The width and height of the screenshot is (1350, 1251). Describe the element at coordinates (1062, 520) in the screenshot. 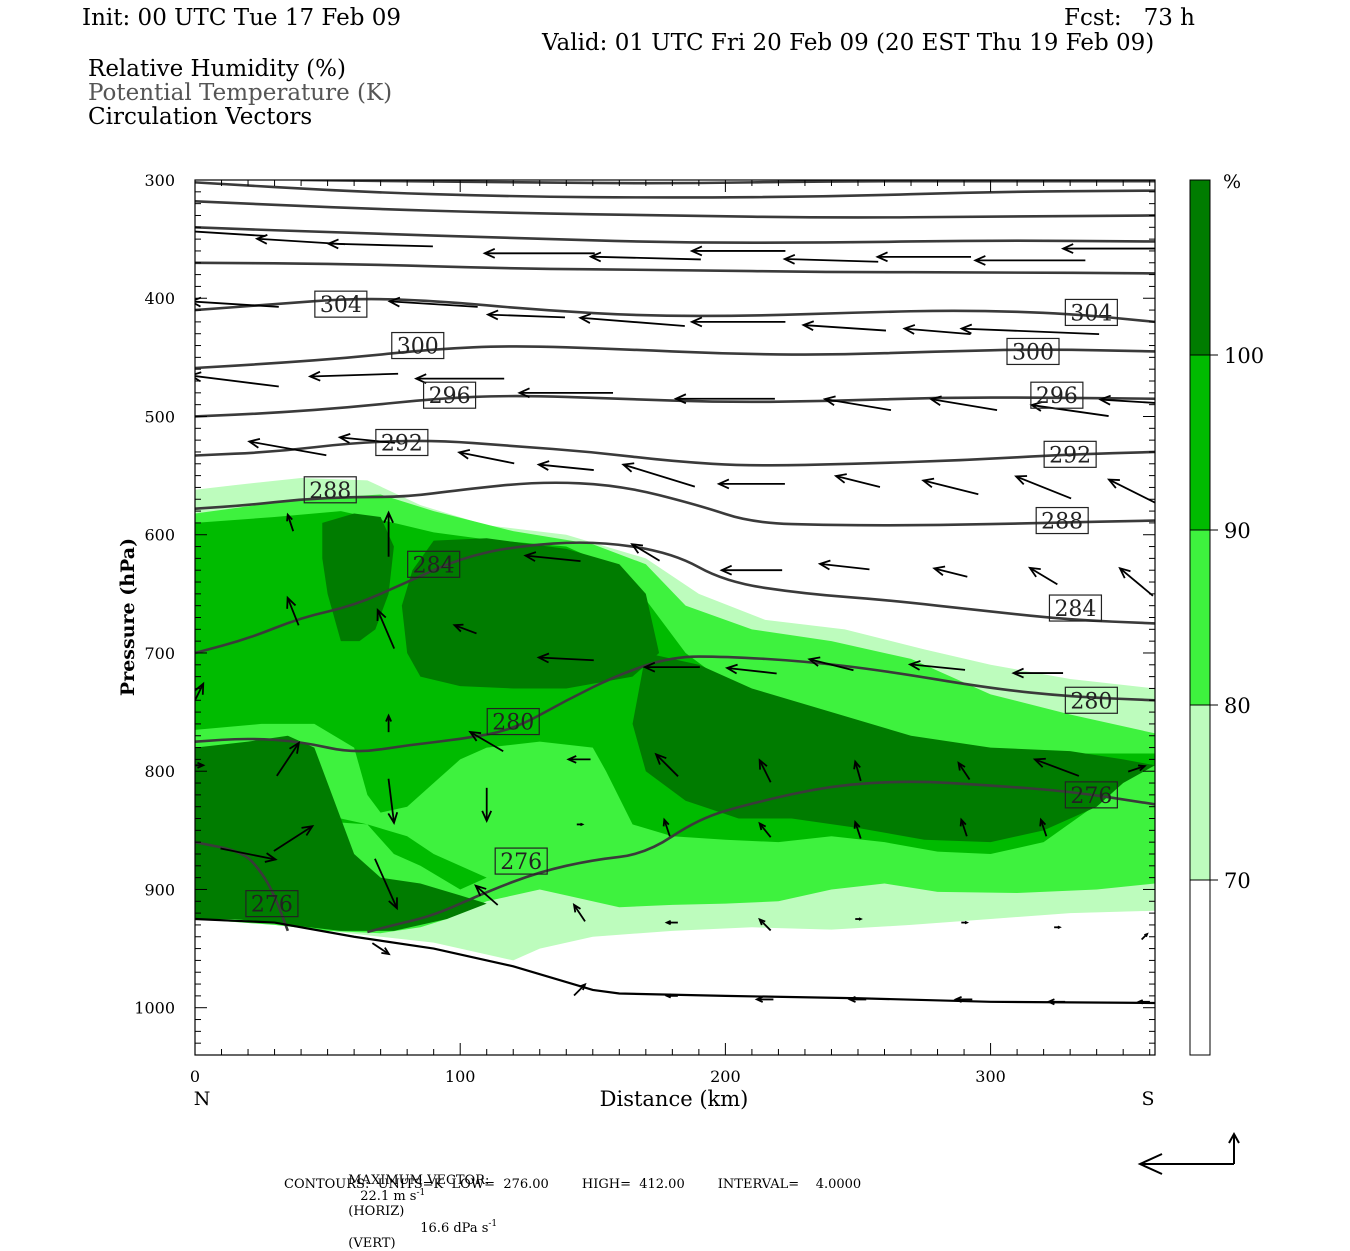

I see `contour-label-288-9: 288` at that location.